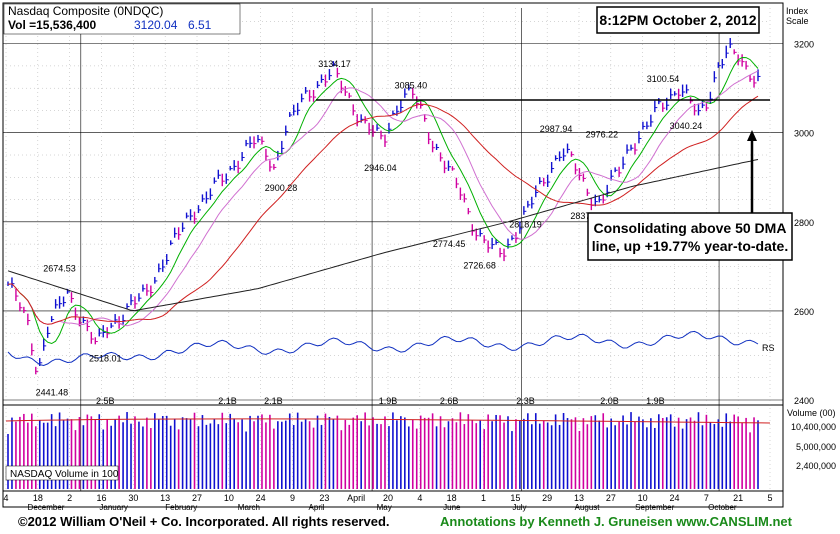 The width and height of the screenshot is (840, 534). I want to click on price-peak-label: 3040.24, so click(686, 126).